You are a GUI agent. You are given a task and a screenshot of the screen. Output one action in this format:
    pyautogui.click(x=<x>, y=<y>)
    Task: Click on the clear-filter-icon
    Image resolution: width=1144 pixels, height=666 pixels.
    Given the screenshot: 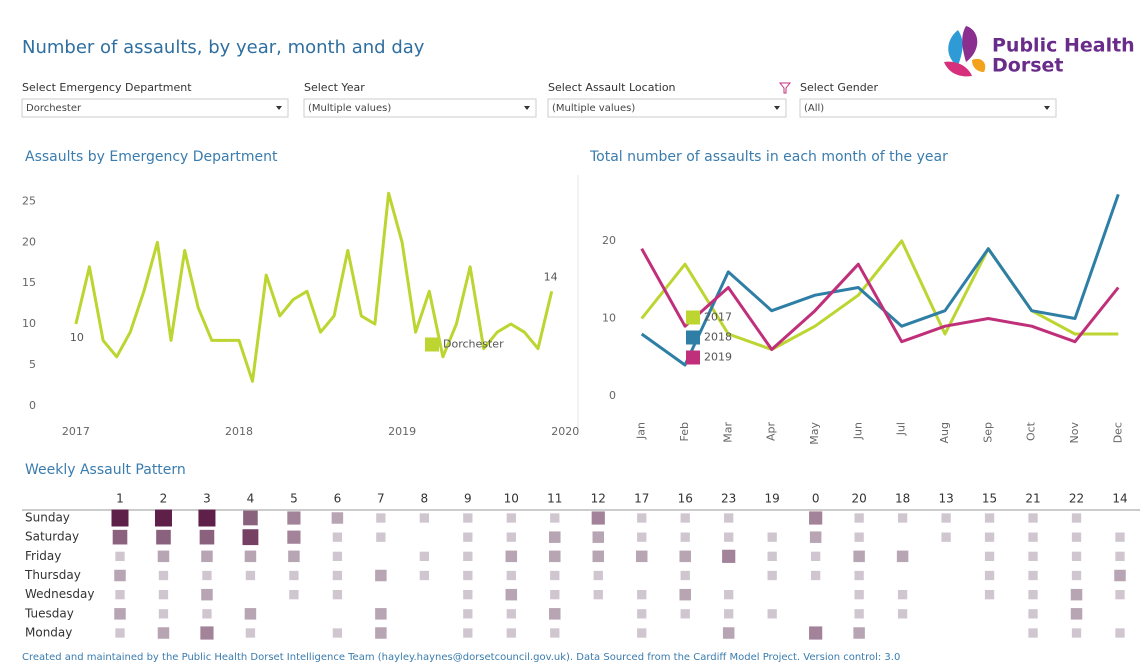 What is the action you would take?
    pyautogui.click(x=785, y=88)
    